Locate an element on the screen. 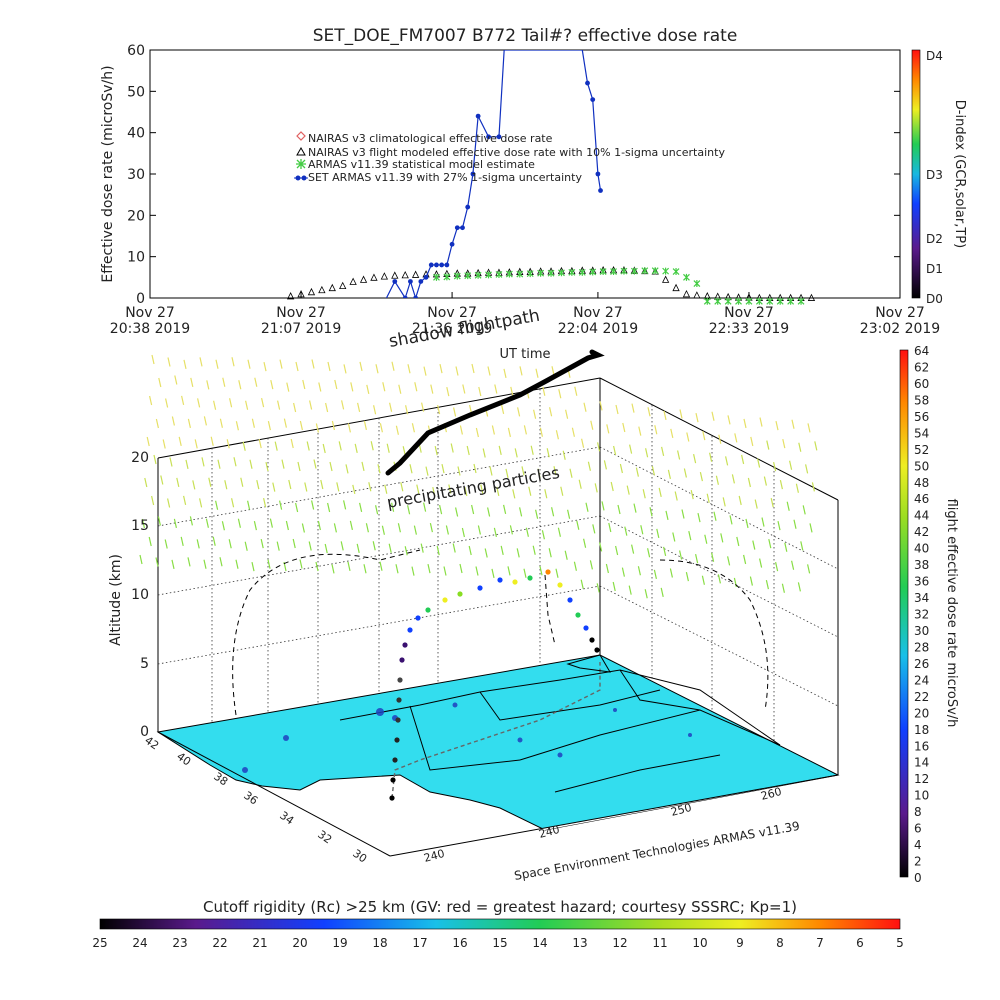  dose-rate-tick: 24 is located at coordinates (921, 680).